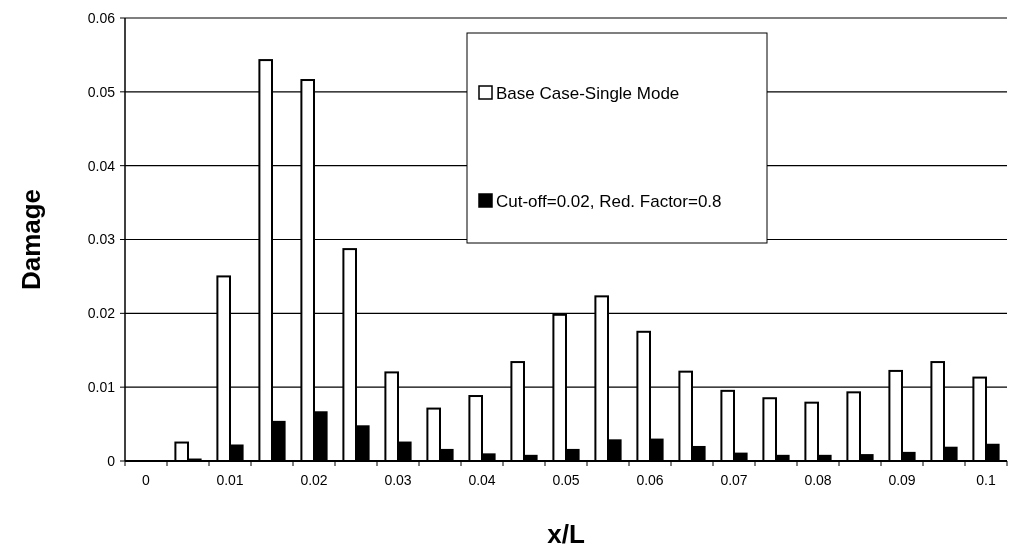 The width and height of the screenshot is (1011, 557). What do you see at coordinates (398, 480) in the screenshot?
I see `x-tick-label: 0.03` at bounding box center [398, 480].